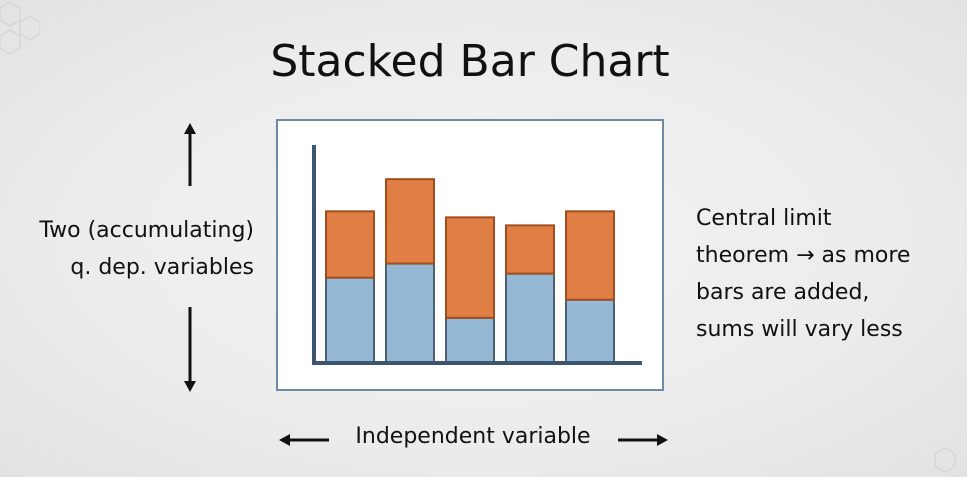 Image resolution: width=967 pixels, height=477 pixels. Describe the element at coordinates (190, 349) in the screenshot. I see `down-arrow-icon` at that location.